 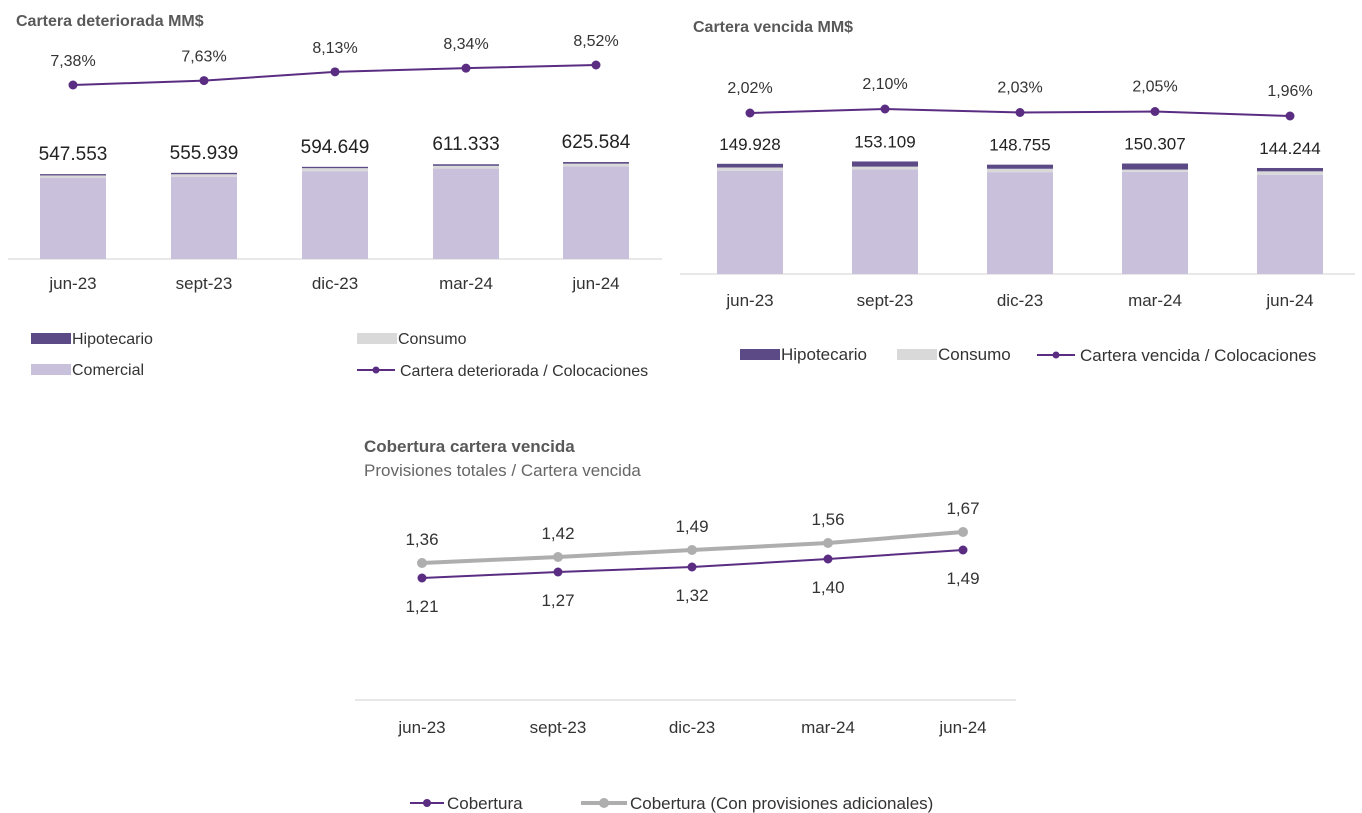 What do you see at coordinates (203, 57) in the screenshot?
I see `ratio-label: 7,63%` at bounding box center [203, 57].